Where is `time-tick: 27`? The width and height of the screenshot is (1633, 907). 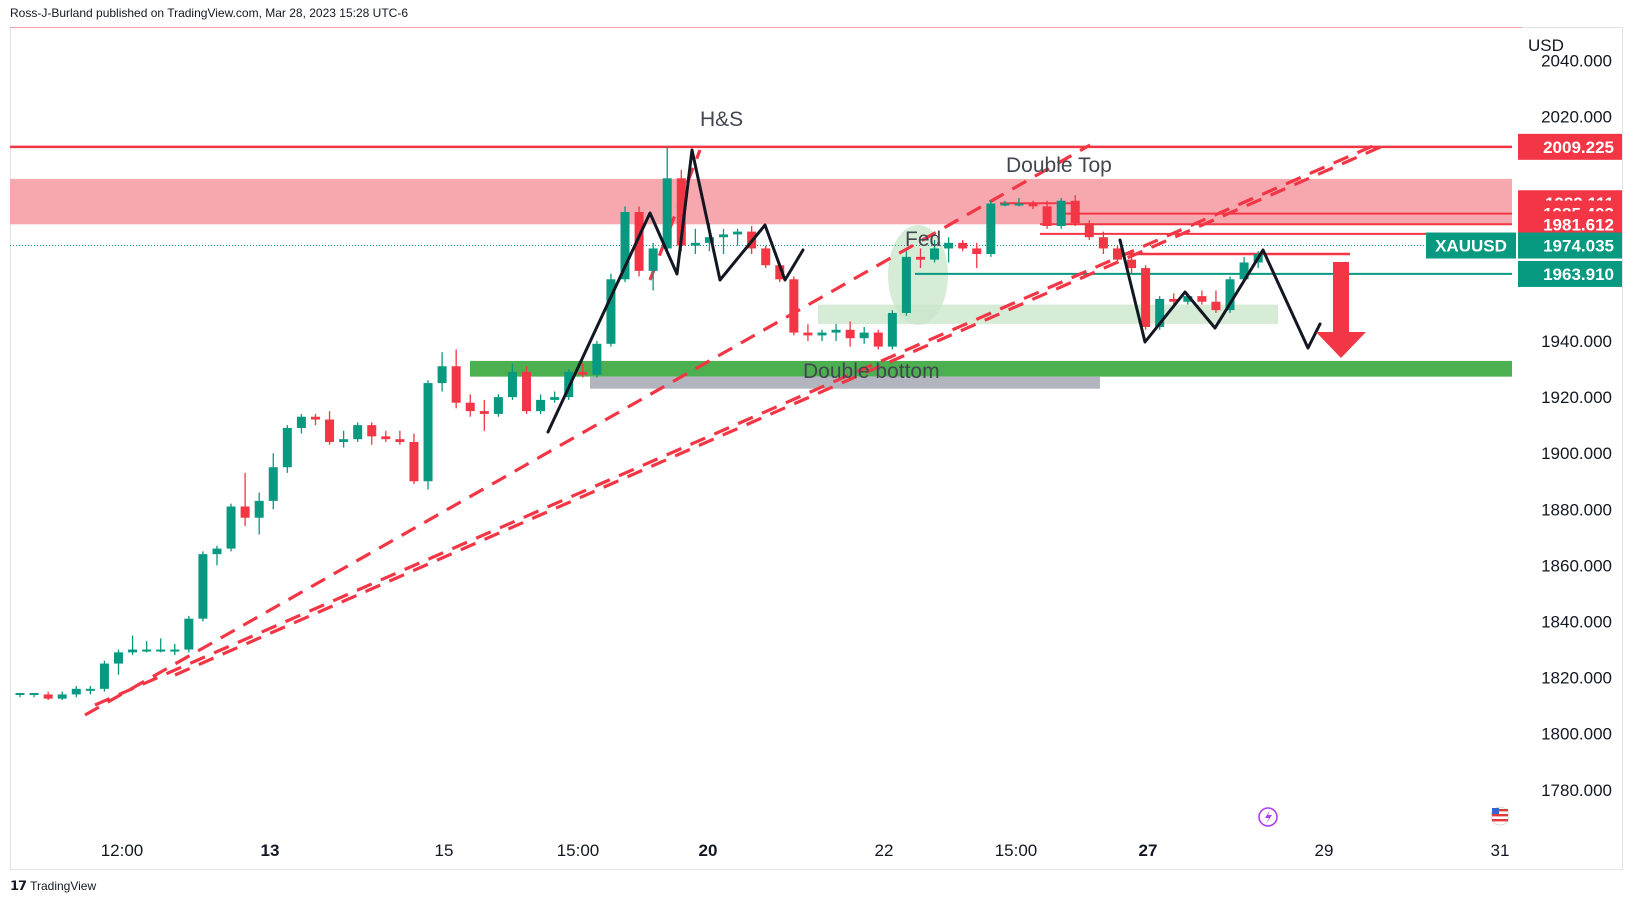 time-tick: 27 is located at coordinates (1148, 850).